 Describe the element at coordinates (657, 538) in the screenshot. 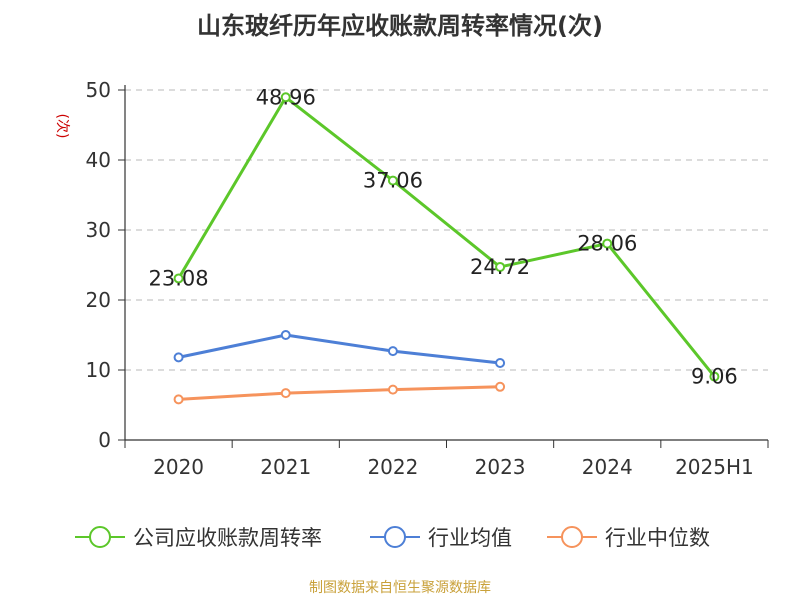

I see `legend-label-industry-median: 行业中位数` at that location.